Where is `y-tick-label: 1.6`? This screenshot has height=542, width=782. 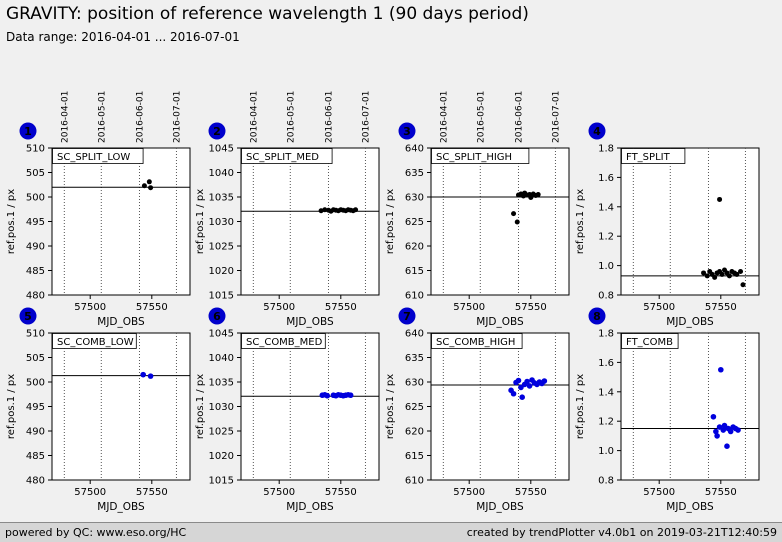
y-tick-label: 1.6 is located at coordinates (606, 178).